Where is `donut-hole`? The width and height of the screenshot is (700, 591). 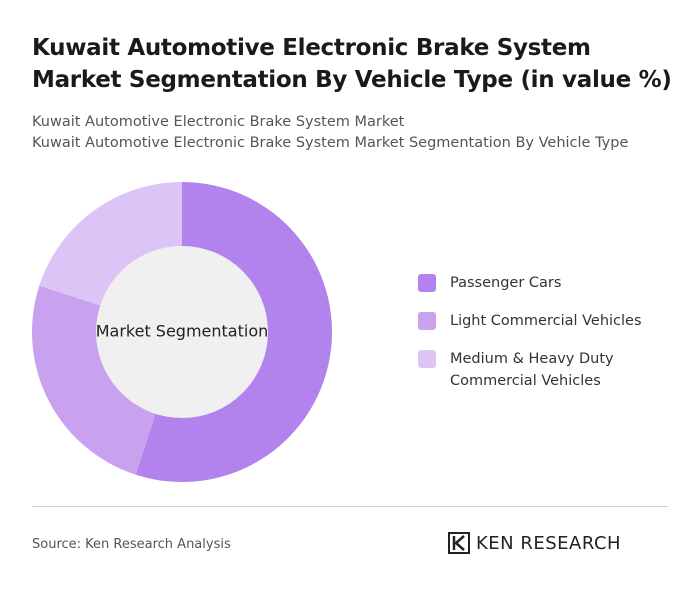 donut-hole is located at coordinates (182, 332).